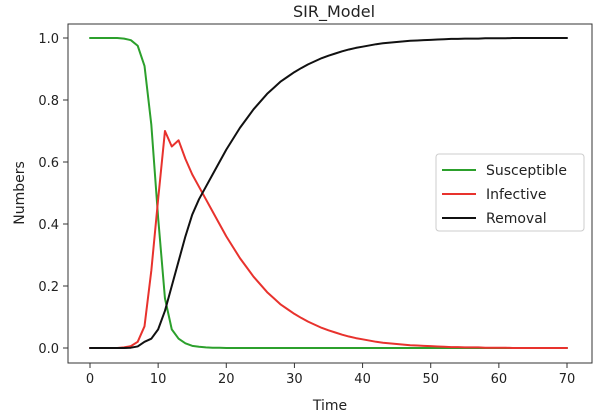 Image resolution: width=600 pixels, height=419 pixels. What do you see at coordinates (48, 349) in the screenshot?
I see `y-tick-label-0: 0.0` at bounding box center [48, 349].